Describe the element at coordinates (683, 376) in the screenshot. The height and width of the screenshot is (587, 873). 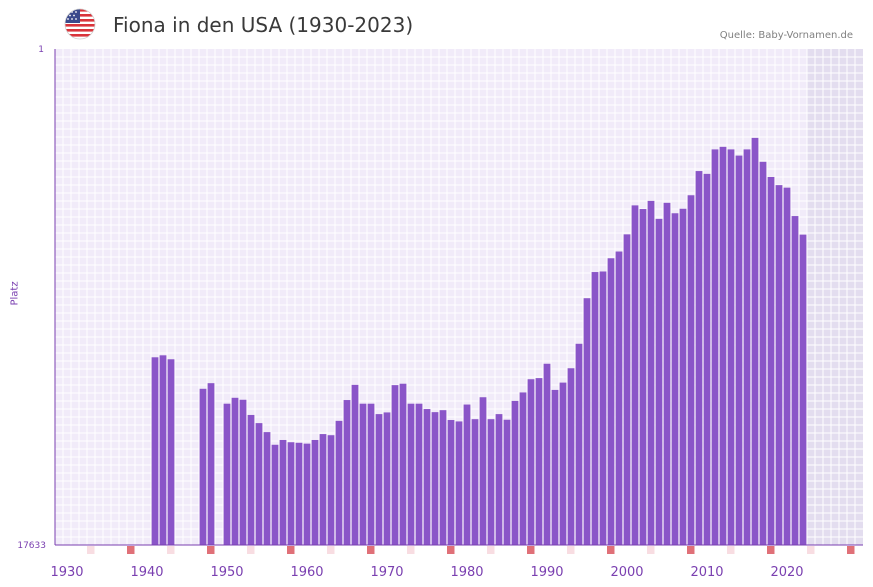
I see `bar-2007` at that location.